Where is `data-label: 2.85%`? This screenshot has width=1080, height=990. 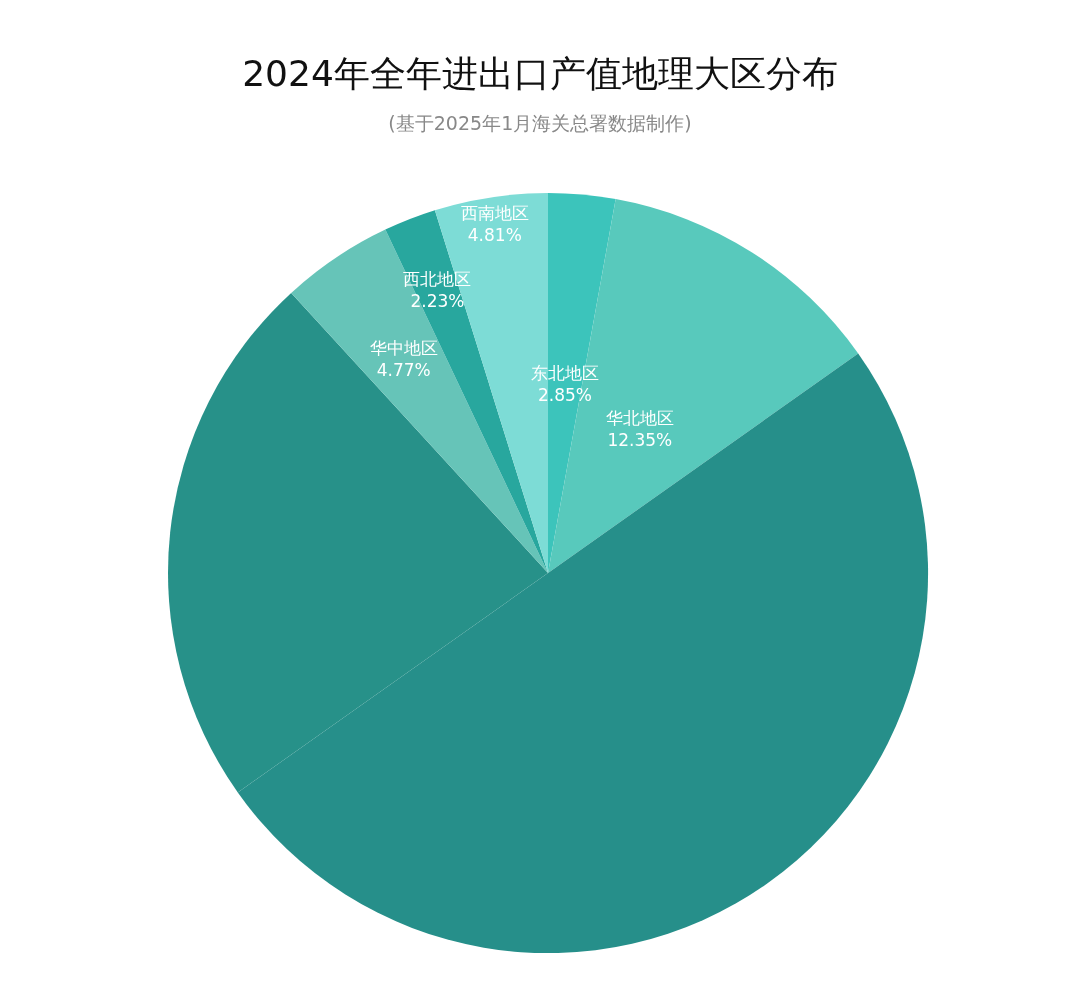
data-label: 2.85% is located at coordinates (564, 394).